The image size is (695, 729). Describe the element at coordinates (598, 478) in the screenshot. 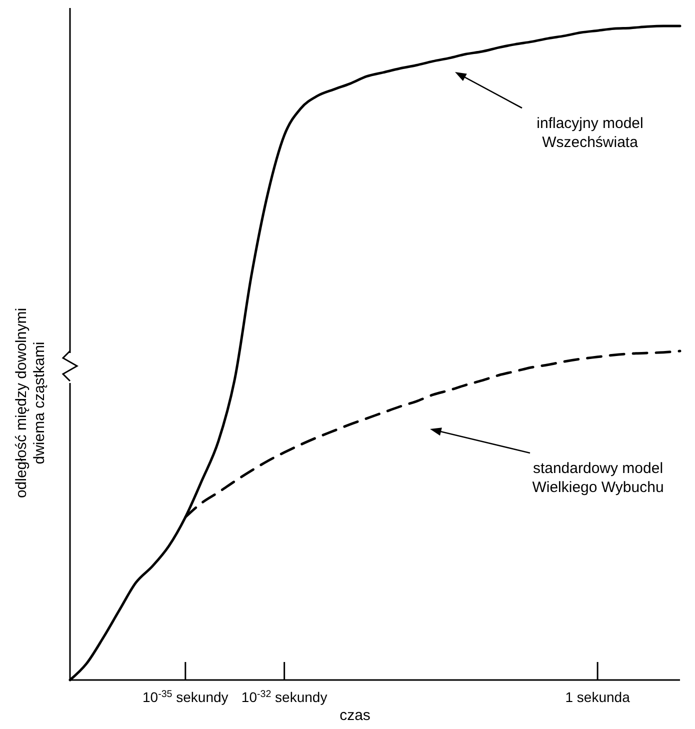

I see `annotation: standardowy model Wielkiego Wybuchu` at that location.